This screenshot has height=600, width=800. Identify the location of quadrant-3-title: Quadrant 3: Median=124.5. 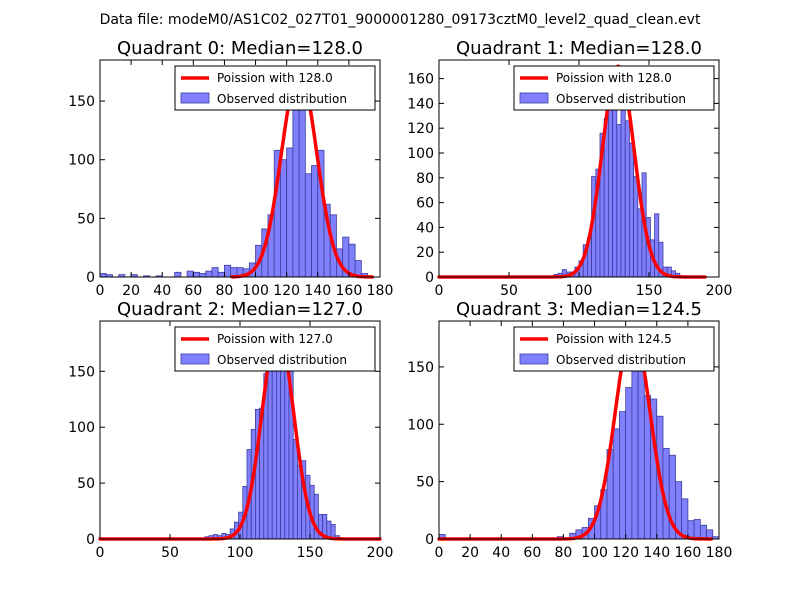
(579, 309).